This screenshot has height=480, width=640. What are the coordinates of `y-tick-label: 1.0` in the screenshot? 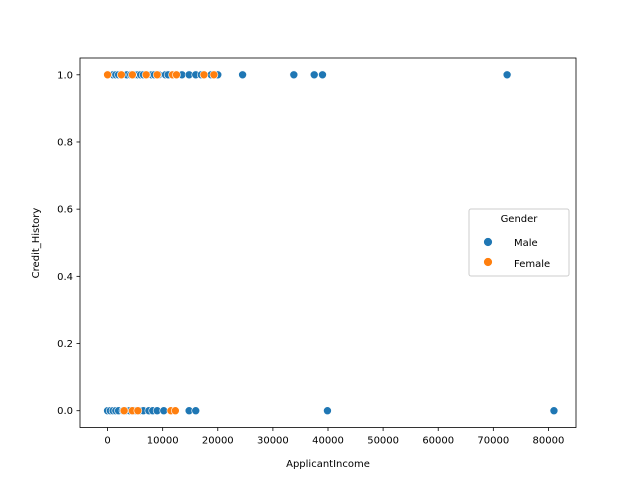 It's located at (65, 75).